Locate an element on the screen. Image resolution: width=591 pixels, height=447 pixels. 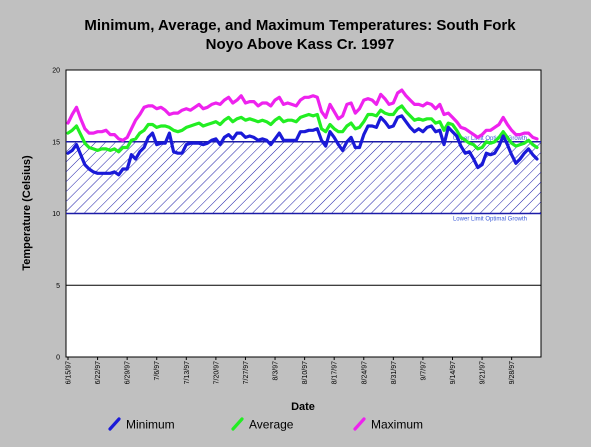
y-tick-label: 15 is located at coordinates (56, 142).